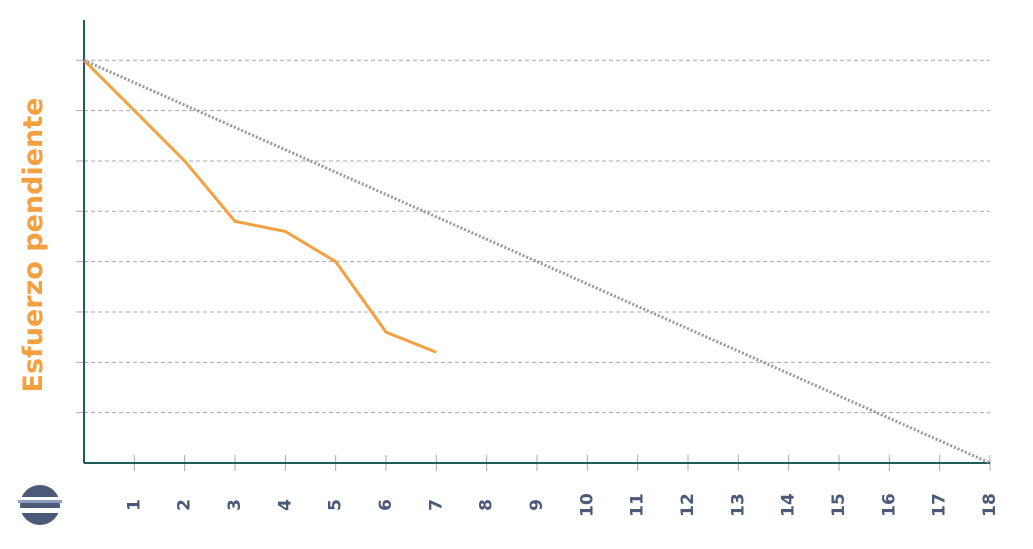 The image size is (1033, 549). I want to click on x-tick-label: 7, so click(436, 505).